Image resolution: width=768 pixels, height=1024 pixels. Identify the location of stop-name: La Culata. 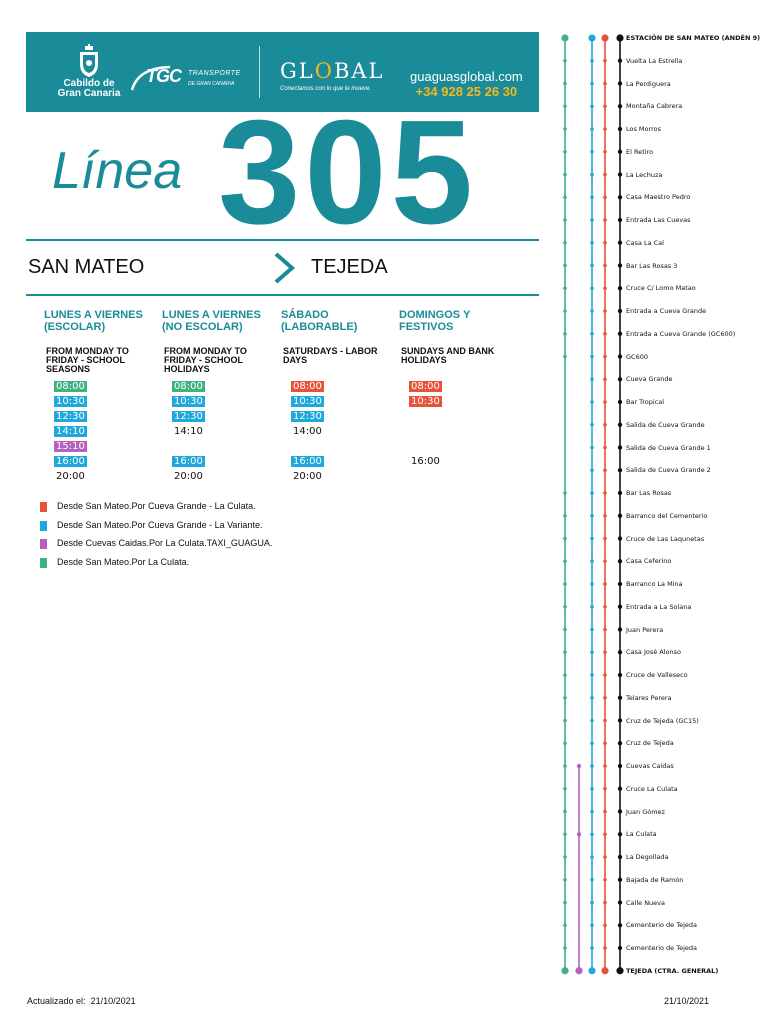
(641, 834).